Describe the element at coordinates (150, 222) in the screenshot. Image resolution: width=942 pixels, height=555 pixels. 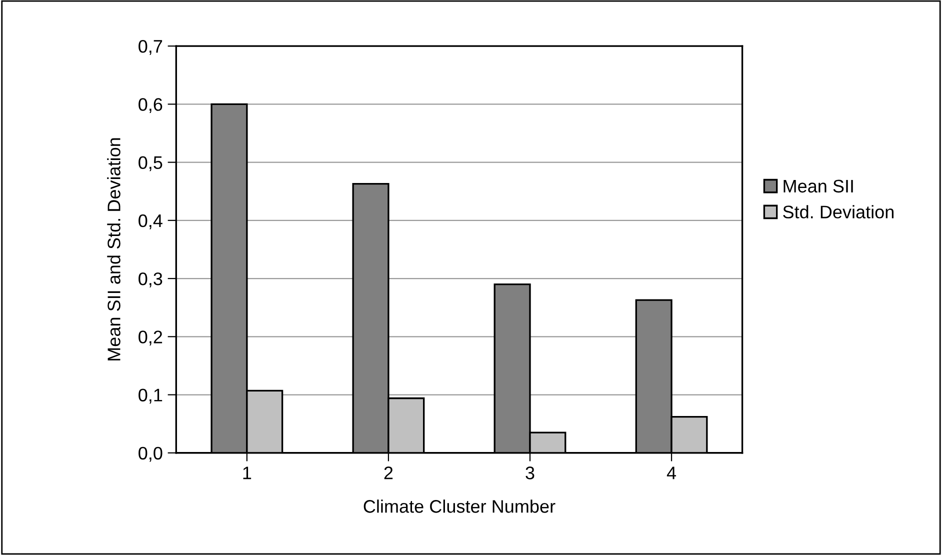
I see `y-tick-label: 0,4` at that location.